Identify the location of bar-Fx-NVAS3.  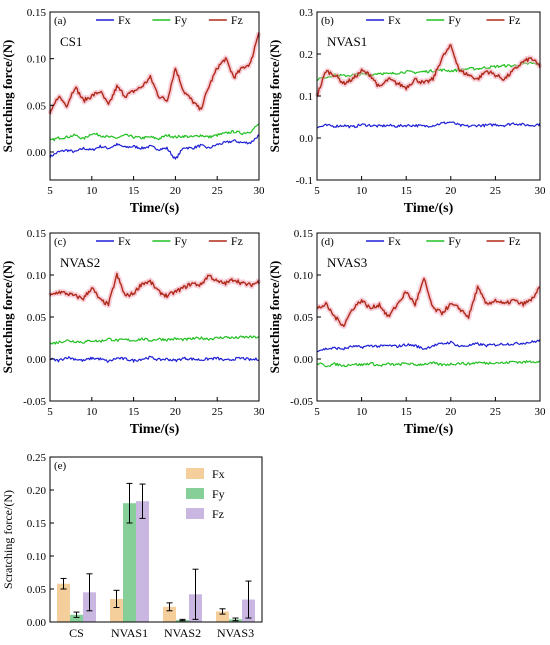
(222, 616).